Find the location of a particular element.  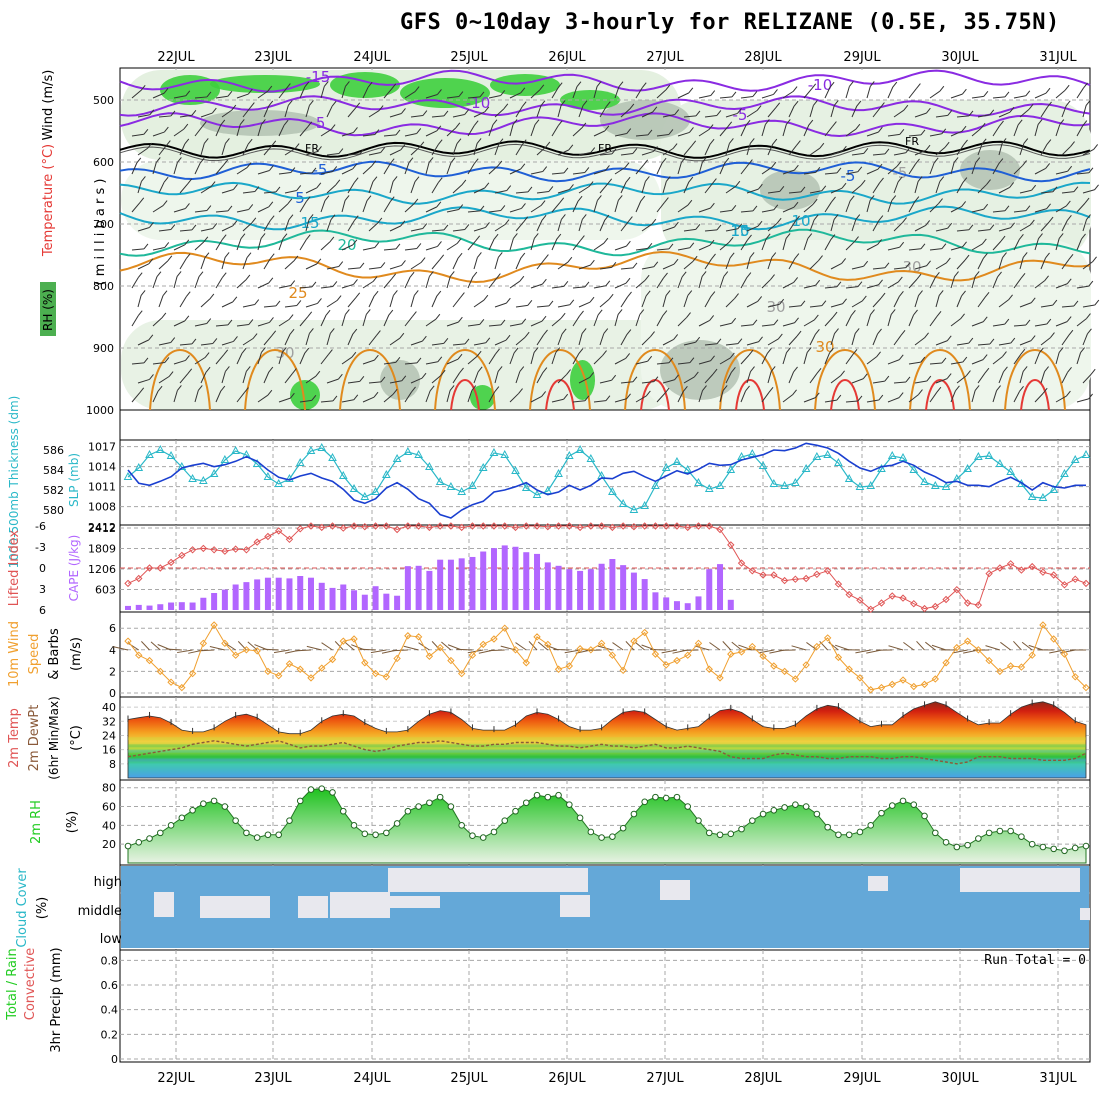

slp-tick: 1008 is located at coordinates (102, 507).